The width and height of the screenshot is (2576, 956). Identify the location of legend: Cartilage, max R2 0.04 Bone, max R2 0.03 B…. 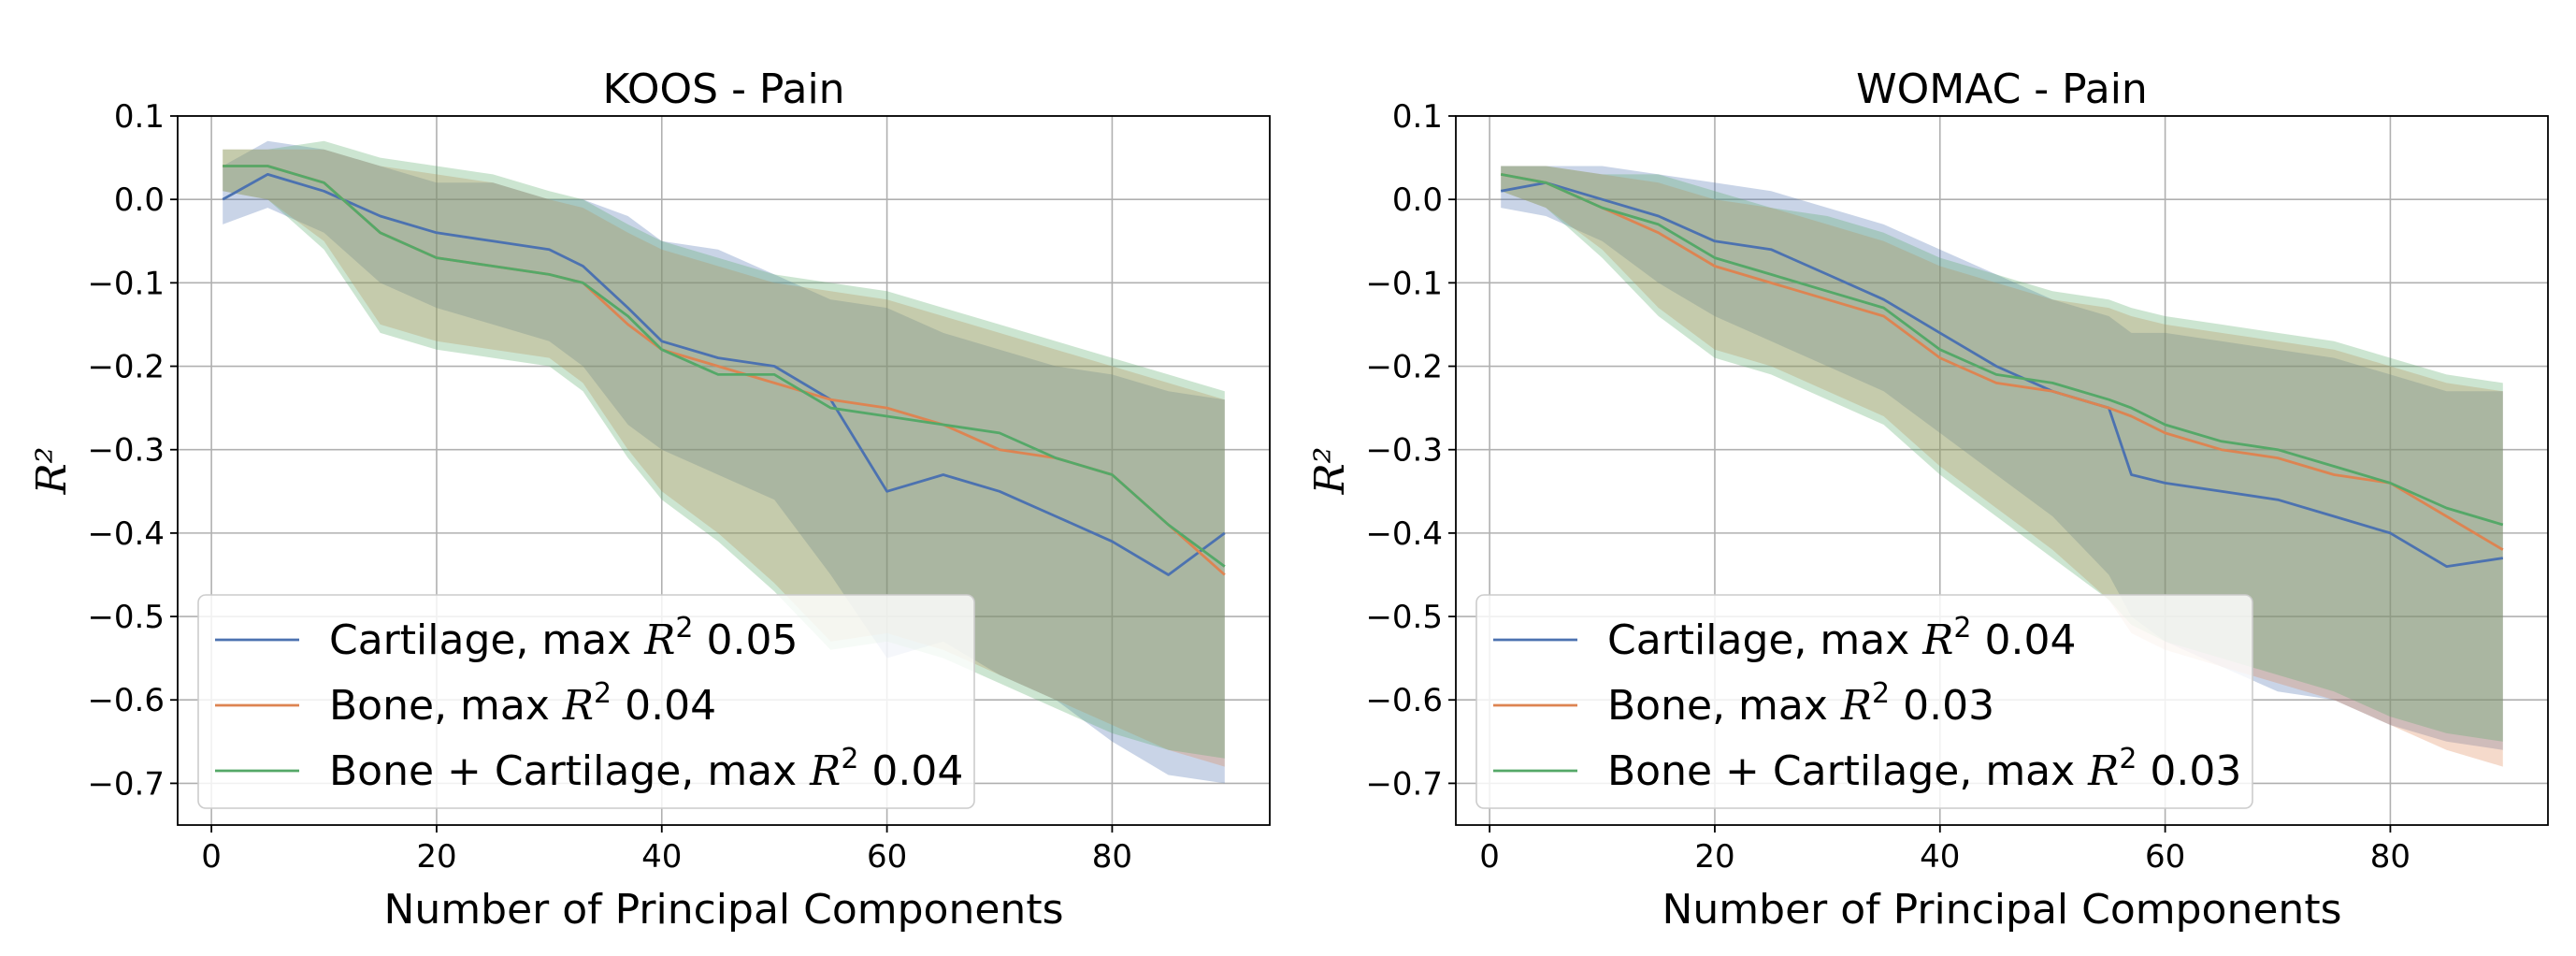
(1864, 701).